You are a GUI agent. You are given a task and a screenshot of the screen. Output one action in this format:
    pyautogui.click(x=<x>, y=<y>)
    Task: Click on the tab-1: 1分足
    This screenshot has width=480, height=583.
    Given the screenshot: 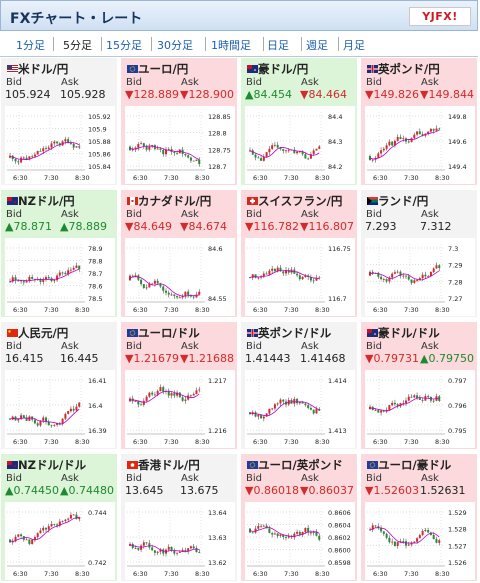 What is the action you would take?
    pyautogui.click(x=30, y=45)
    